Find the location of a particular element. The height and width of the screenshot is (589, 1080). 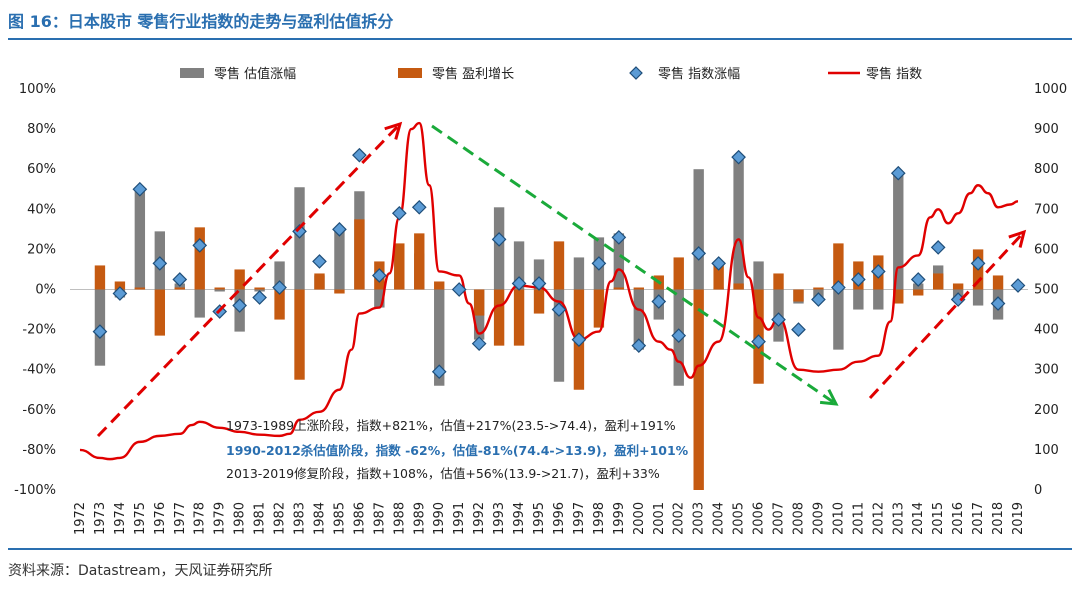

legend-index-change-swatch is located at coordinates (636, 73).